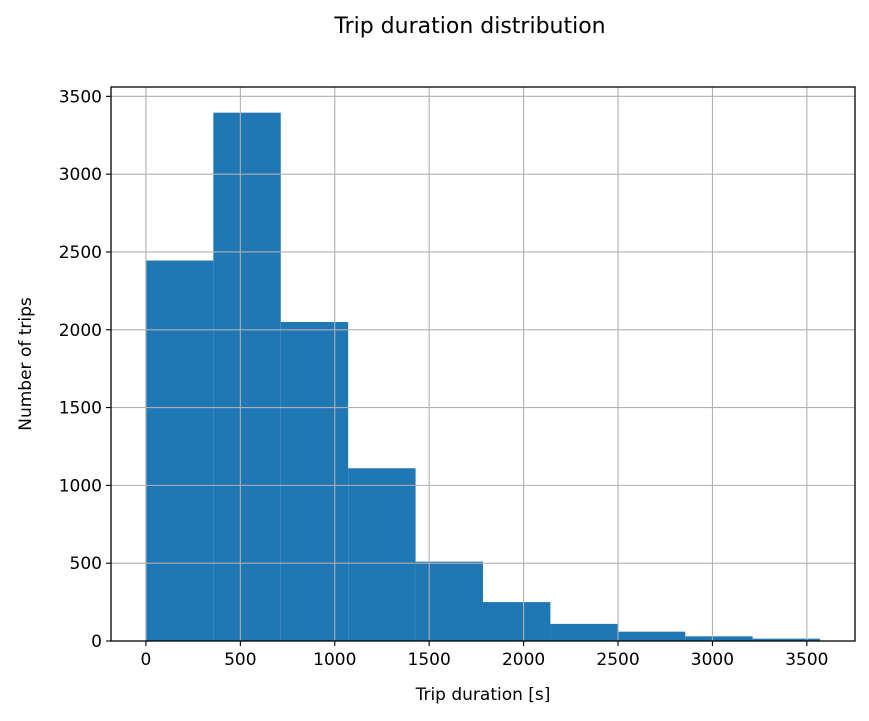 The height and width of the screenshot is (721, 869). I want to click on y-axis-ticks: 0 500 1000 1500 2000 2500 3000 3500, so click(85, 369).